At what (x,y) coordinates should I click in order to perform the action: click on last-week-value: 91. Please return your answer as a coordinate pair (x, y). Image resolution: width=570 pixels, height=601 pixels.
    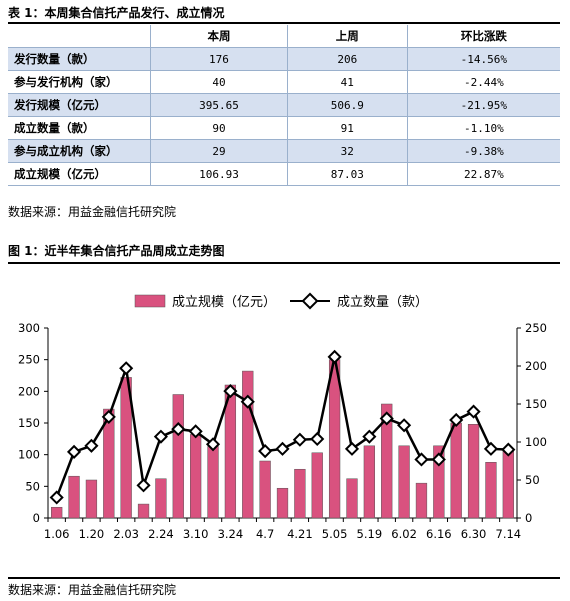
    Looking at the image, I should click on (347, 128).